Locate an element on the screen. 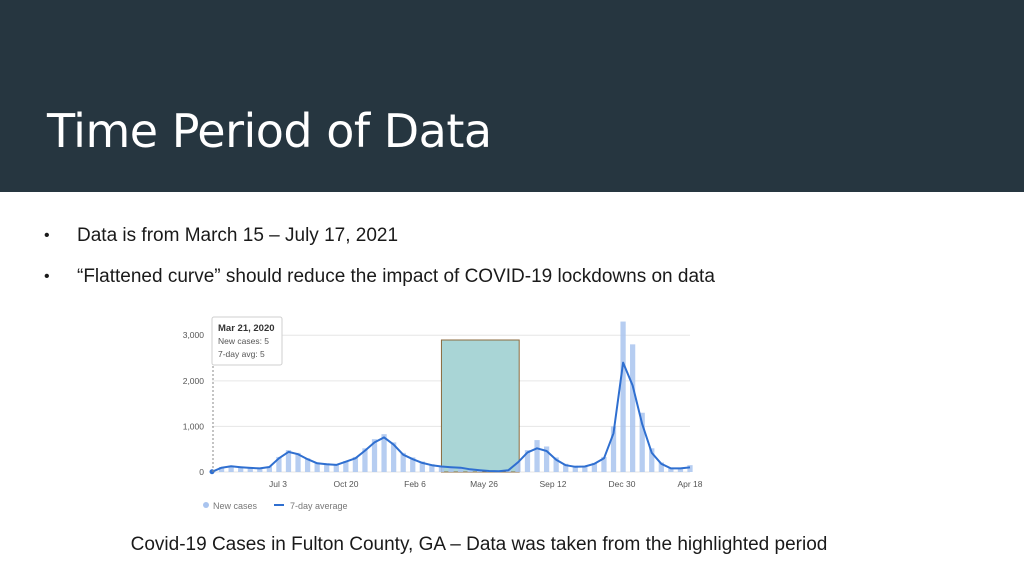 The image size is (1024, 576). x-tick-label: Apr 18 is located at coordinates (689, 484).